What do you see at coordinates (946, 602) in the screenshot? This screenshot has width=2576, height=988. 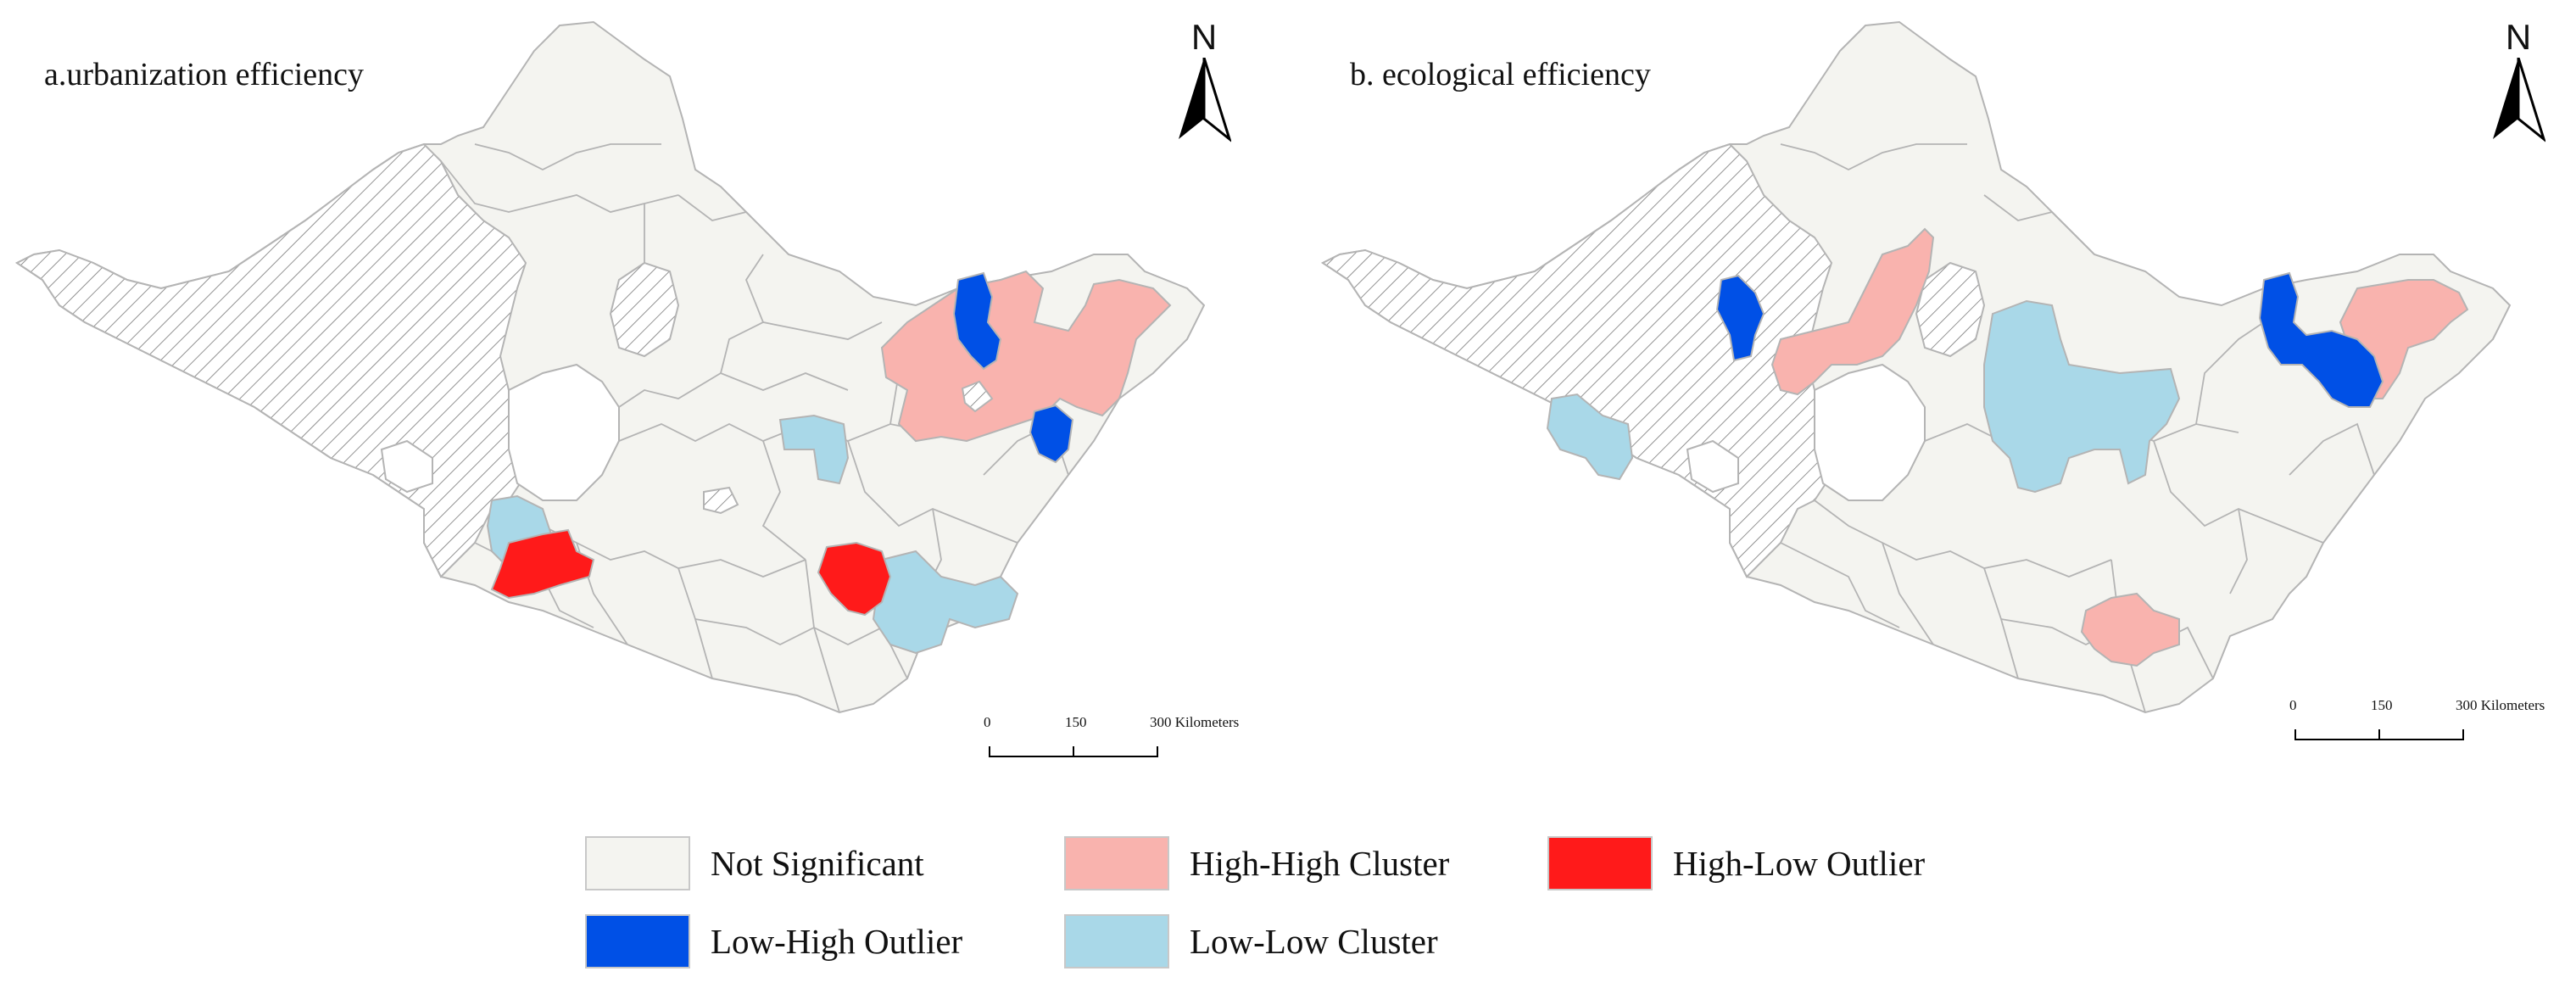 I see `region-low-low-south` at bounding box center [946, 602].